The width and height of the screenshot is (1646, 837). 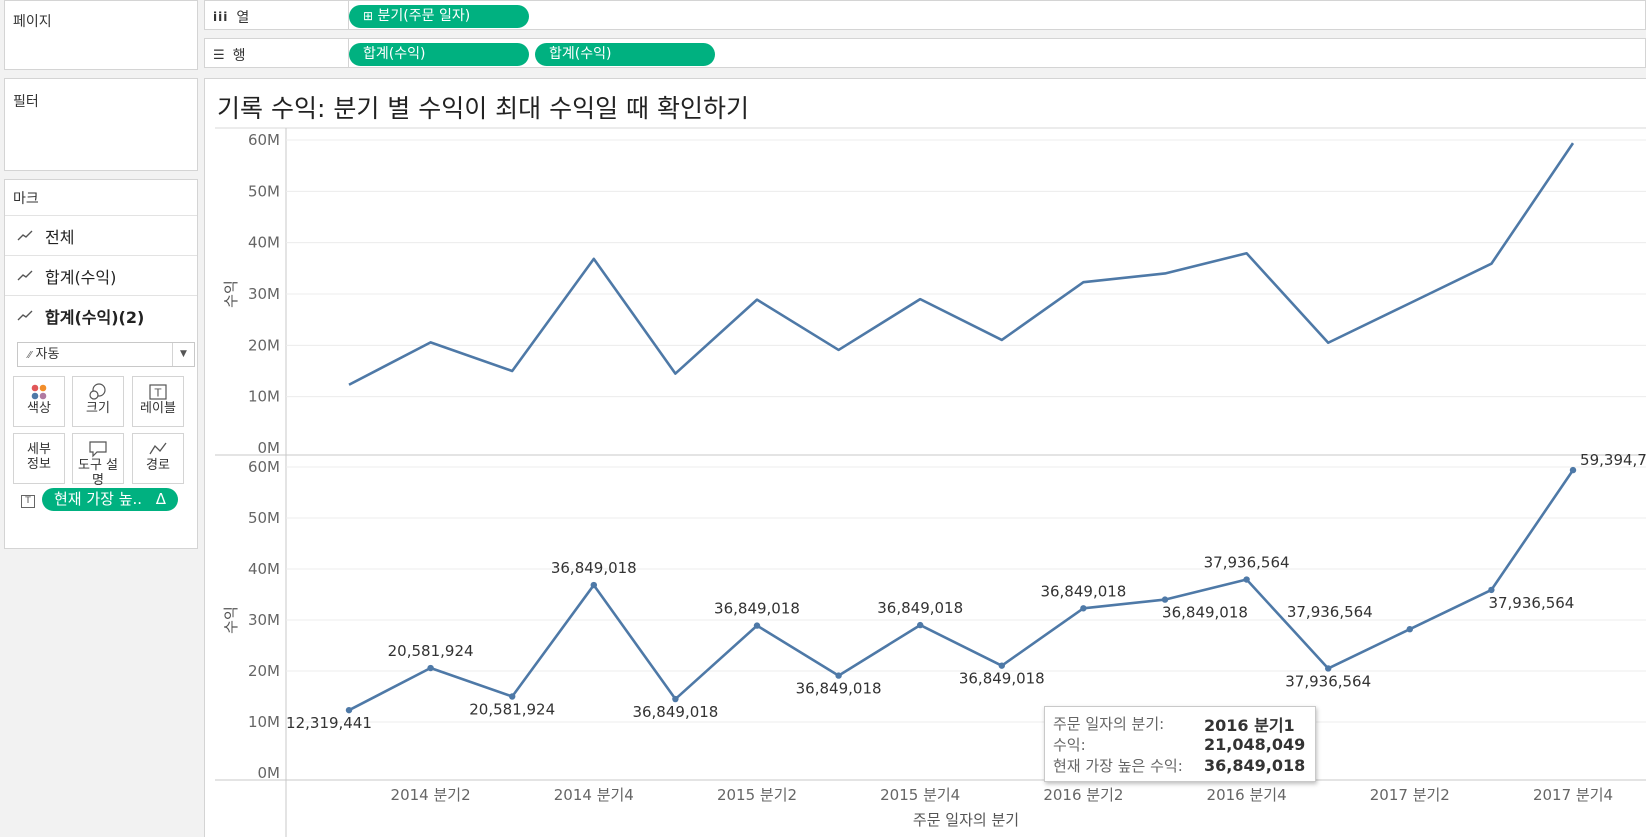 I want to click on size-icon, so click(x=98, y=389).